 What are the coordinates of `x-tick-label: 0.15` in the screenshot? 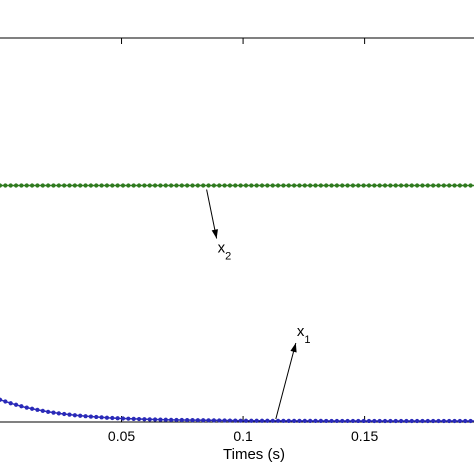 It's located at (364, 436).